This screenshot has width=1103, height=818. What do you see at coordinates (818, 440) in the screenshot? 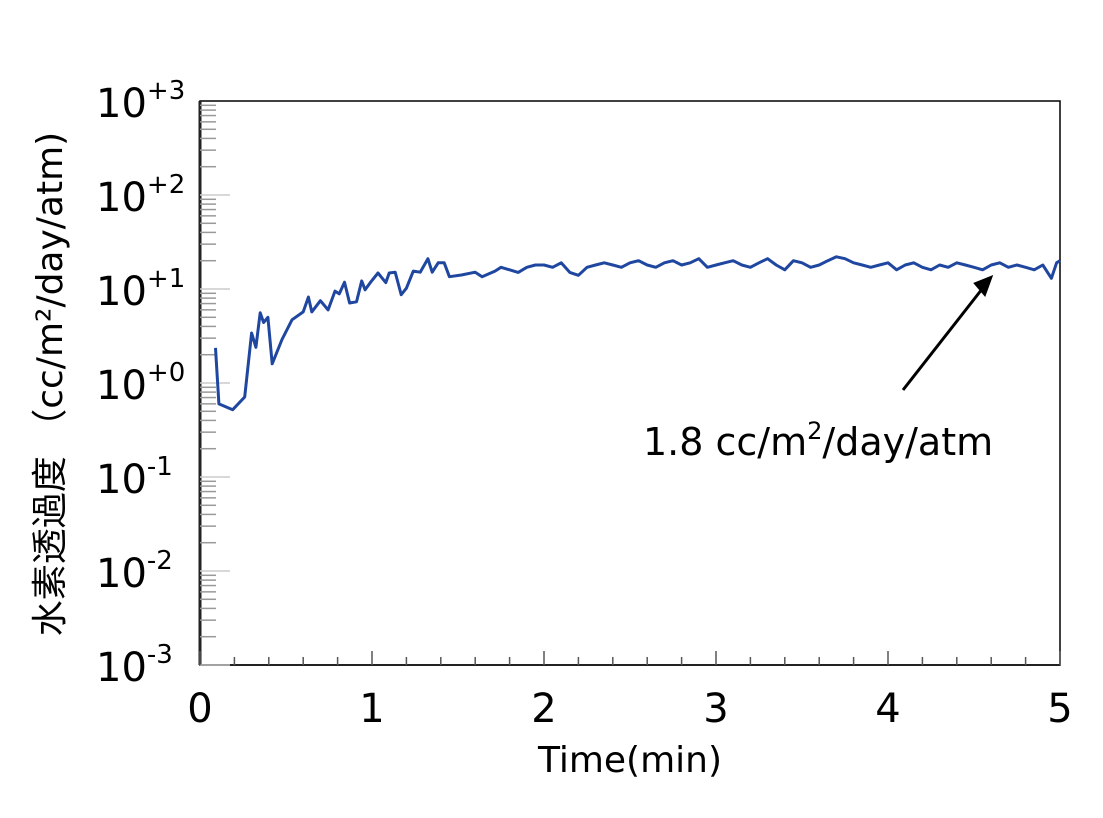
I see `annotation-text: 1.8 cc/m2/day/atm` at bounding box center [818, 440].